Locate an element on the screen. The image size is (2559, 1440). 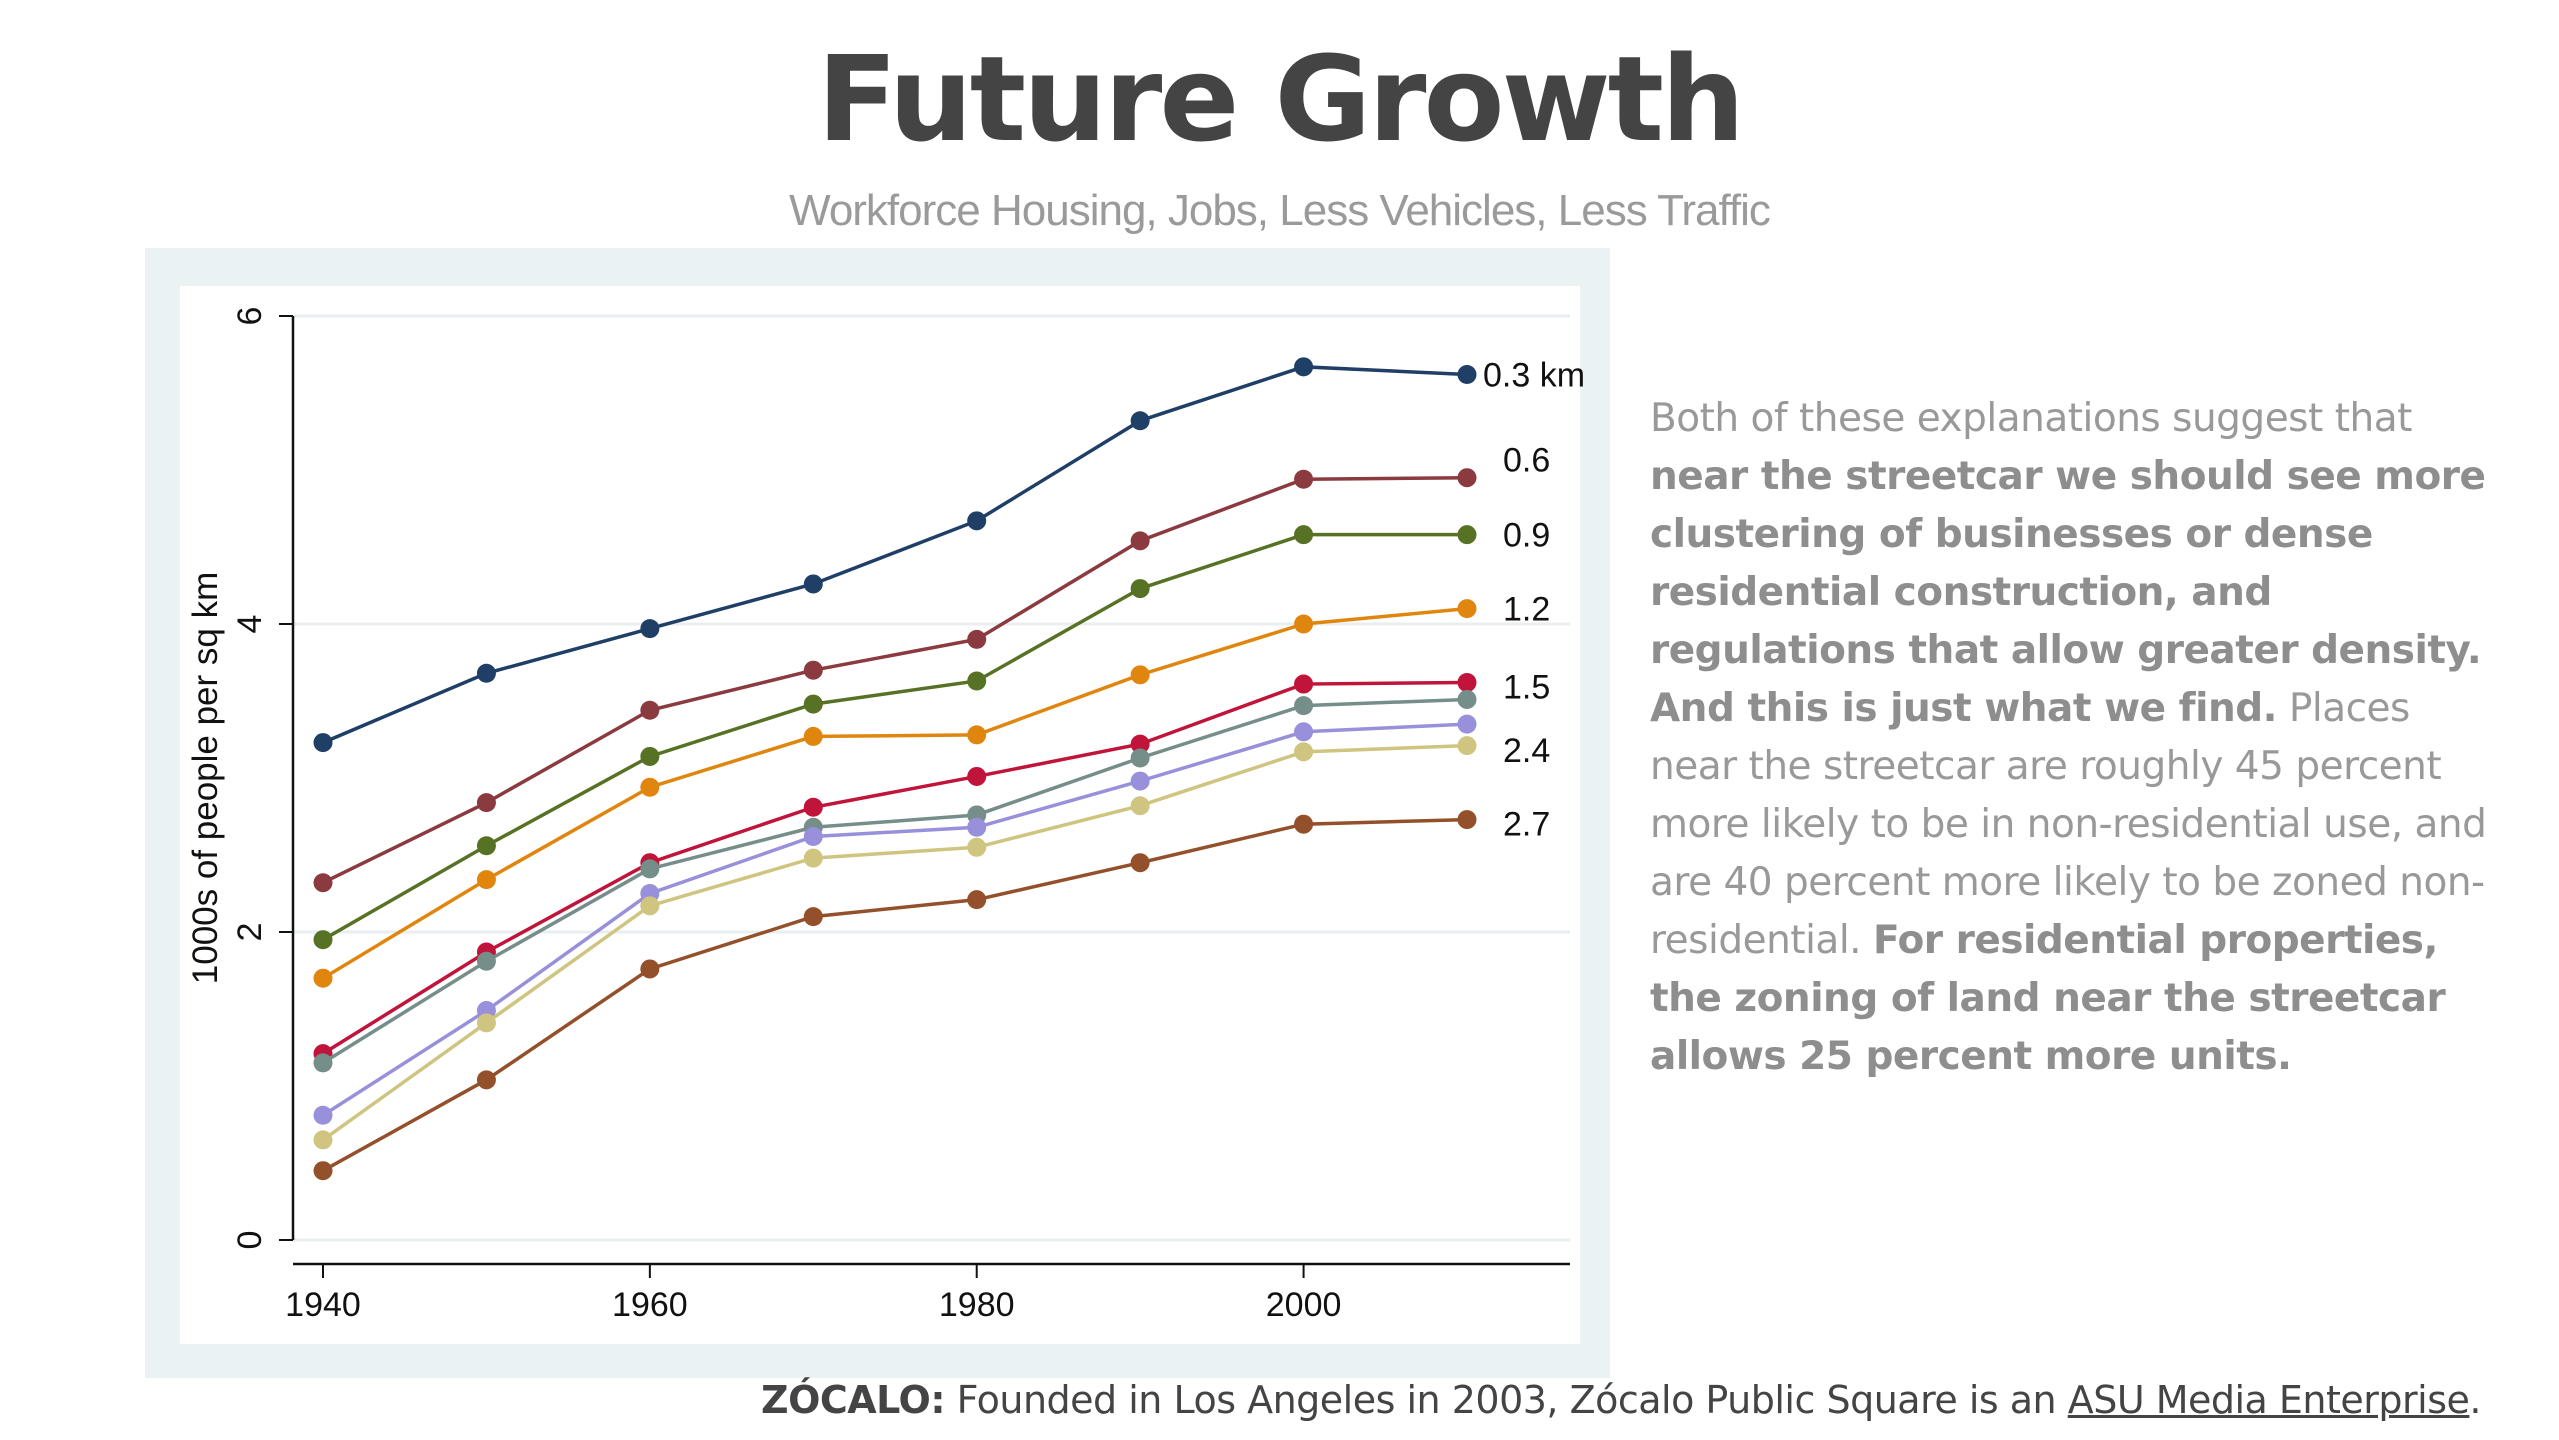
series-0-point-1960 is located at coordinates (650, 629).